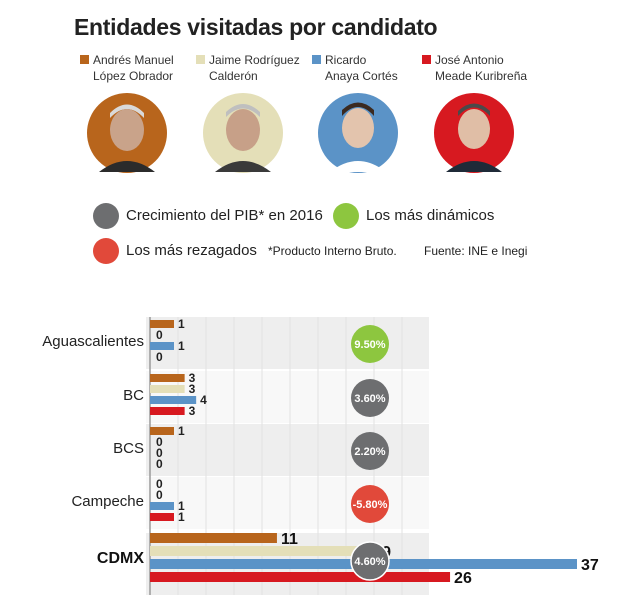 This screenshot has width=638, height=601. What do you see at coordinates (106, 251) in the screenshot?
I see `red-circle-icon` at bounding box center [106, 251].